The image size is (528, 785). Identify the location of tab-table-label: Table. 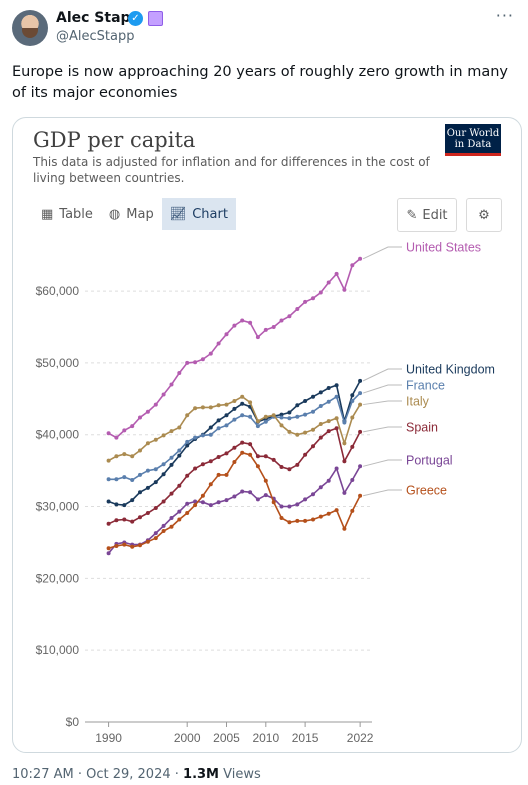
(76, 214).